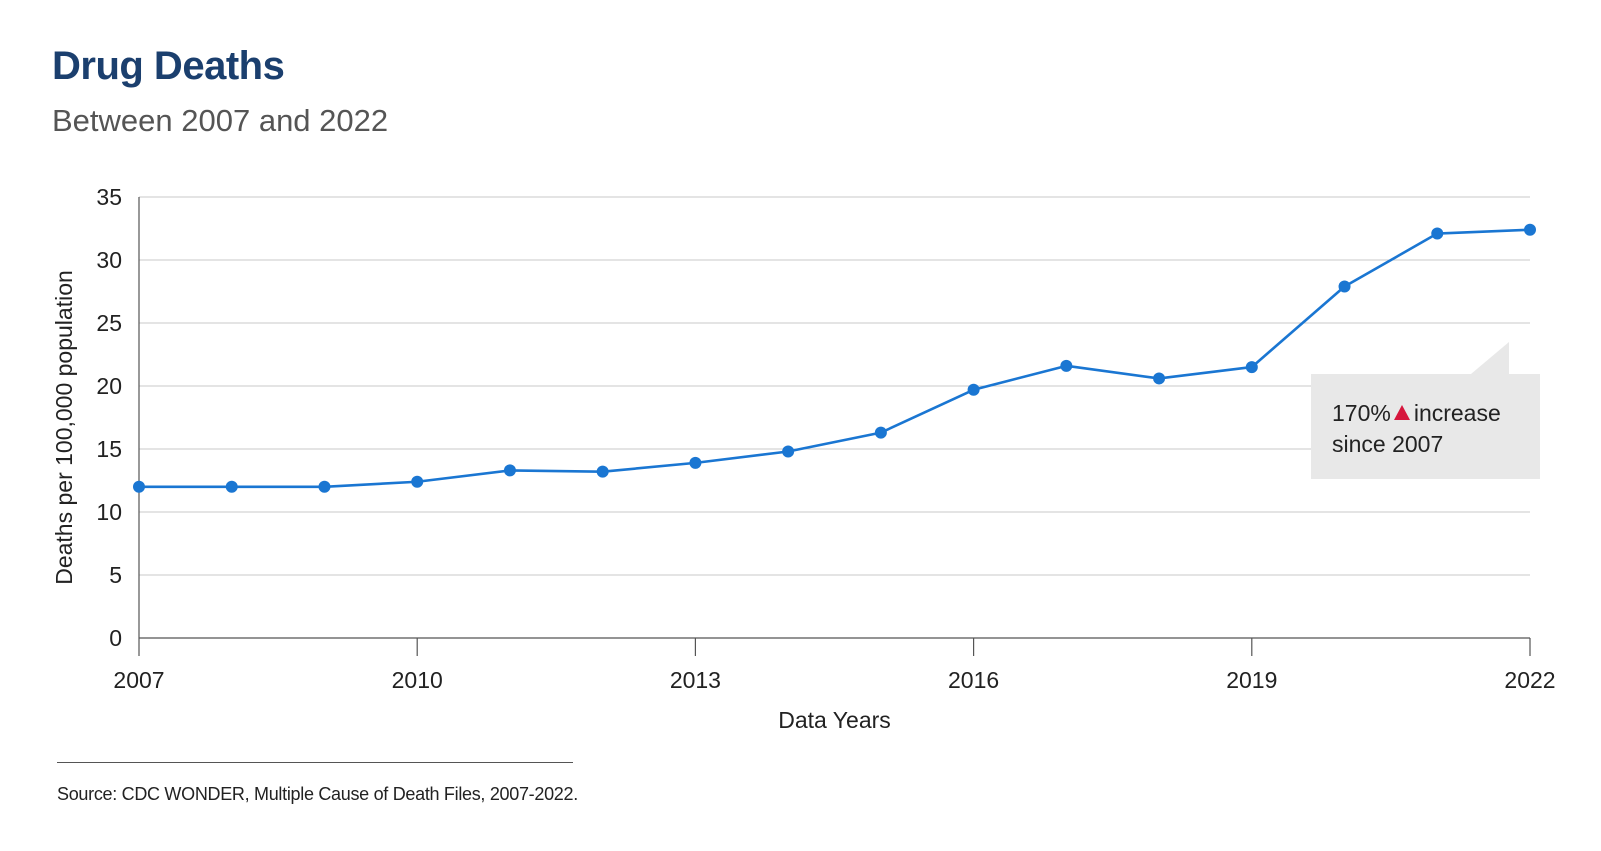 Image resolution: width=1601 pixels, height=851 pixels. What do you see at coordinates (115, 638) in the screenshot?
I see `y-tick-label: 0` at bounding box center [115, 638].